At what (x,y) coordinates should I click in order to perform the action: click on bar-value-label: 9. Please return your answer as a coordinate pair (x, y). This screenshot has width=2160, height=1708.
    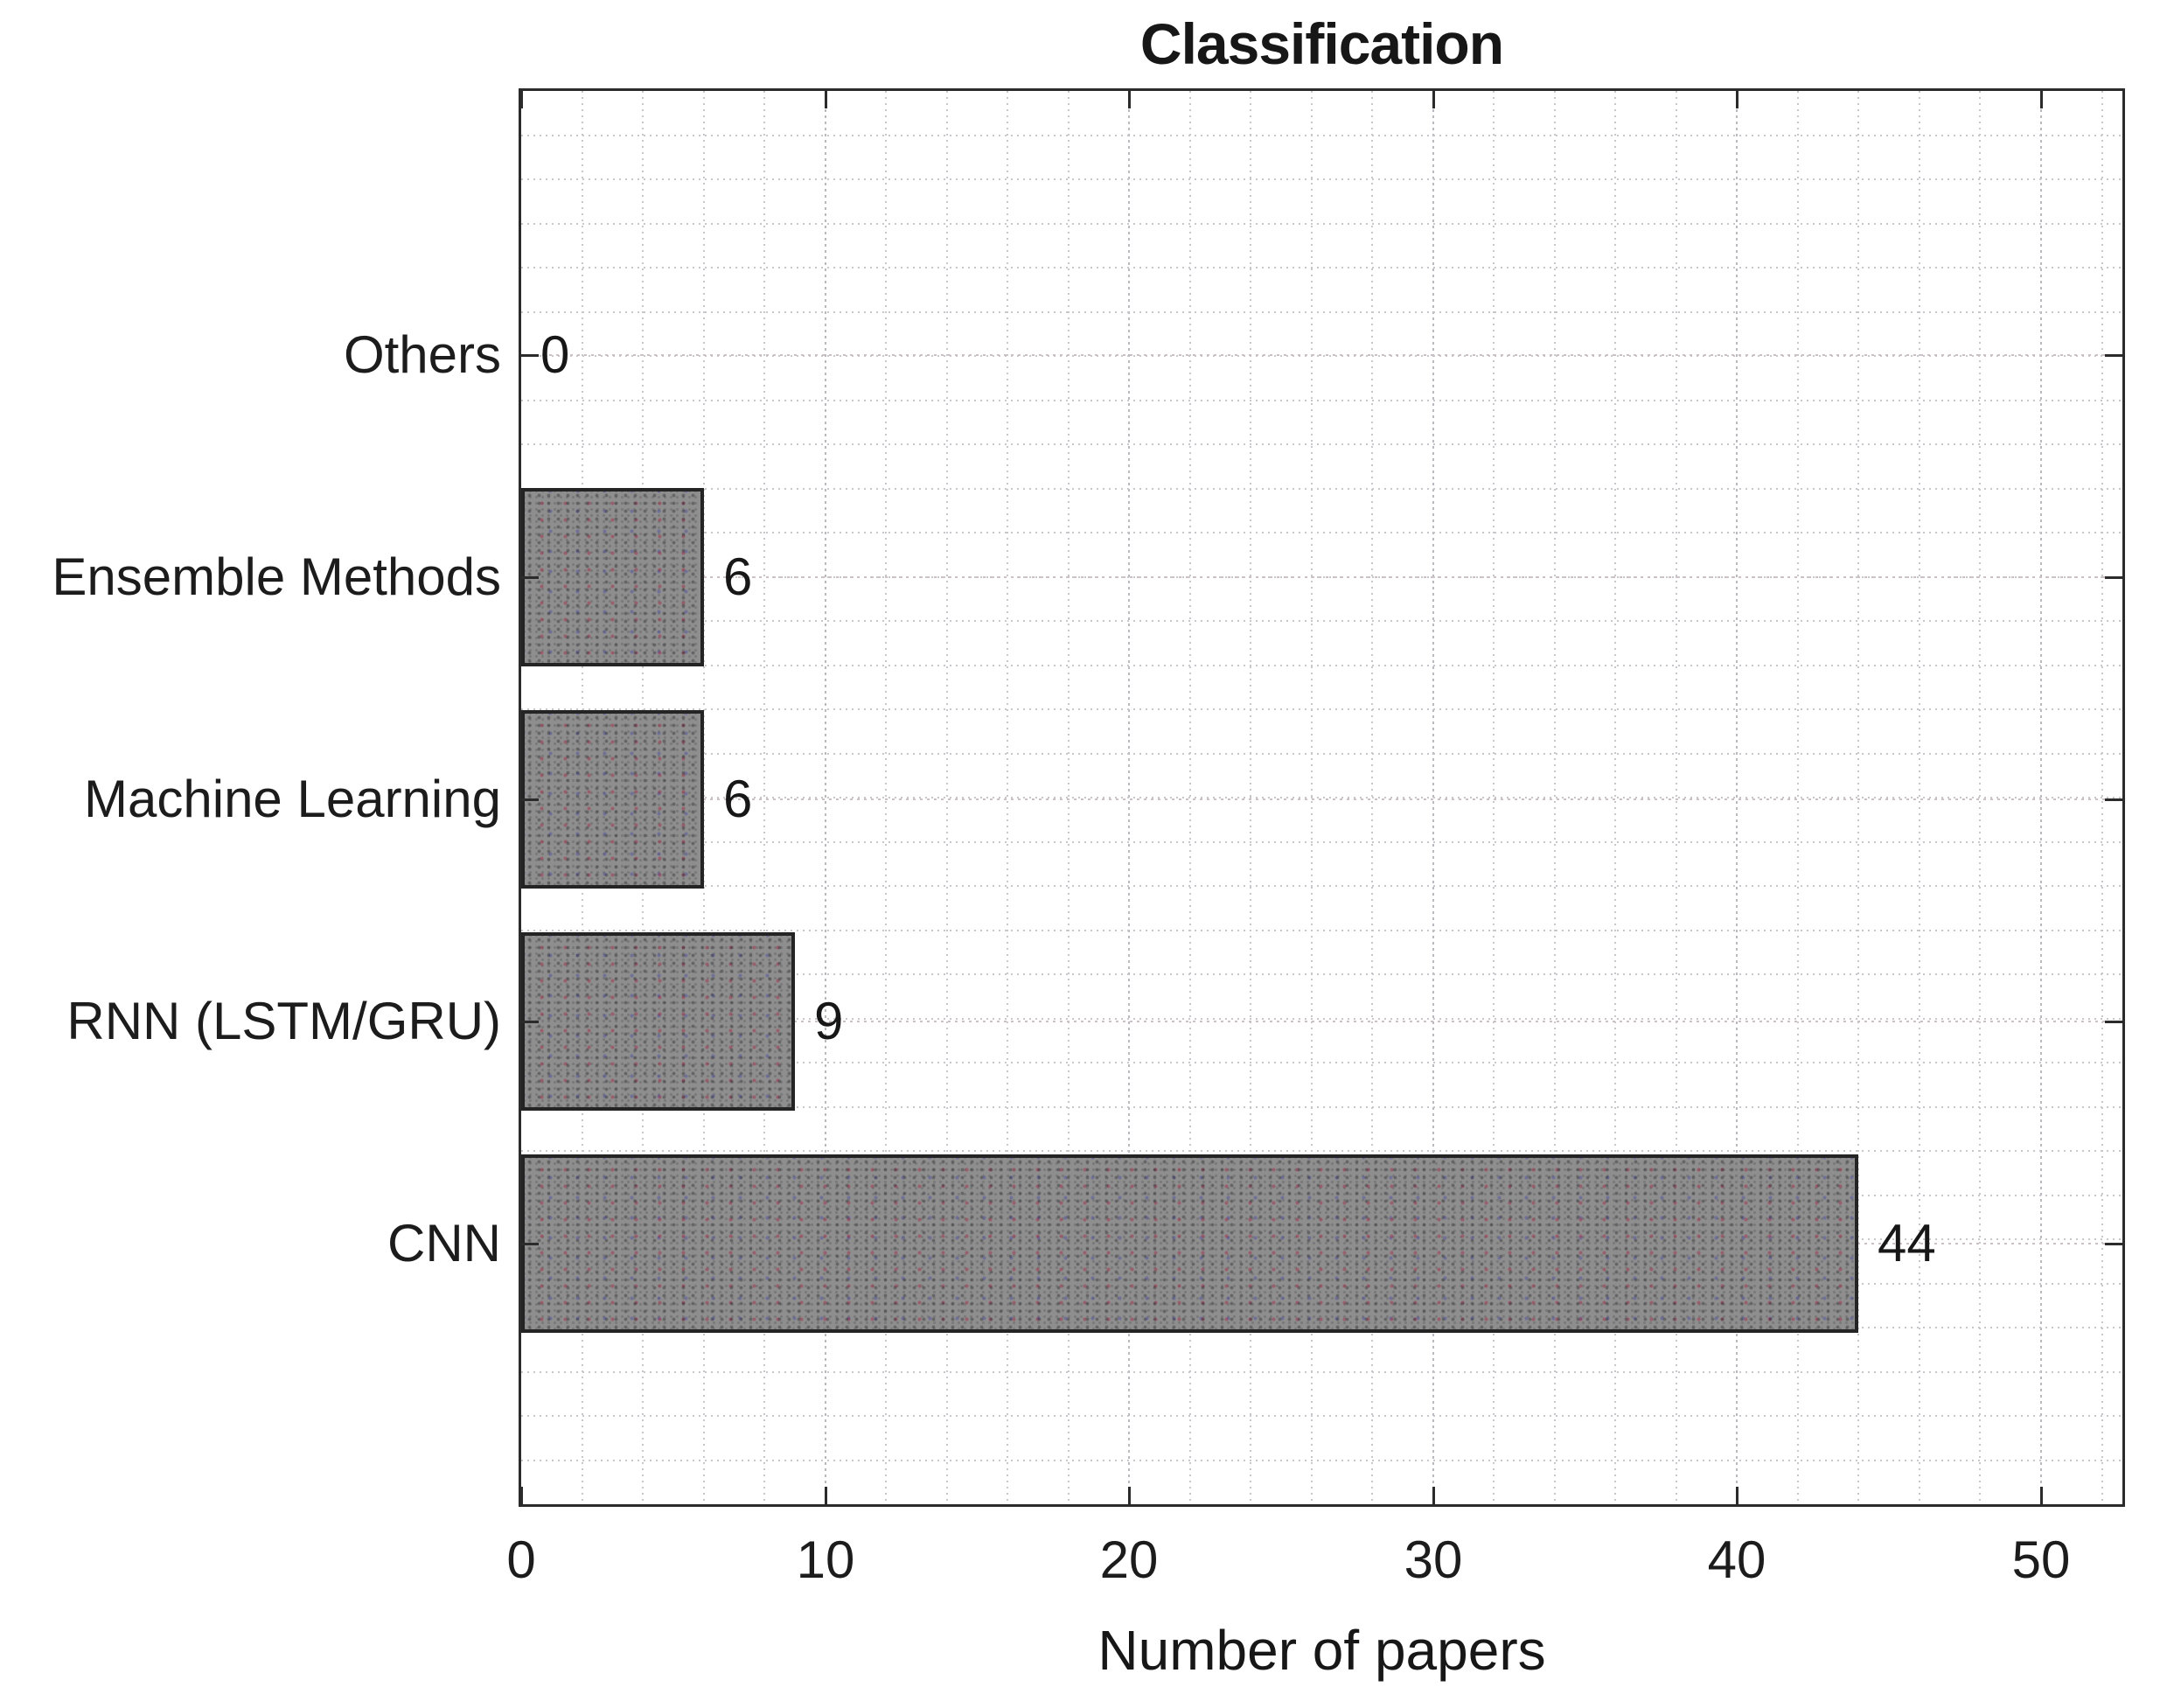
    Looking at the image, I should click on (829, 1021).